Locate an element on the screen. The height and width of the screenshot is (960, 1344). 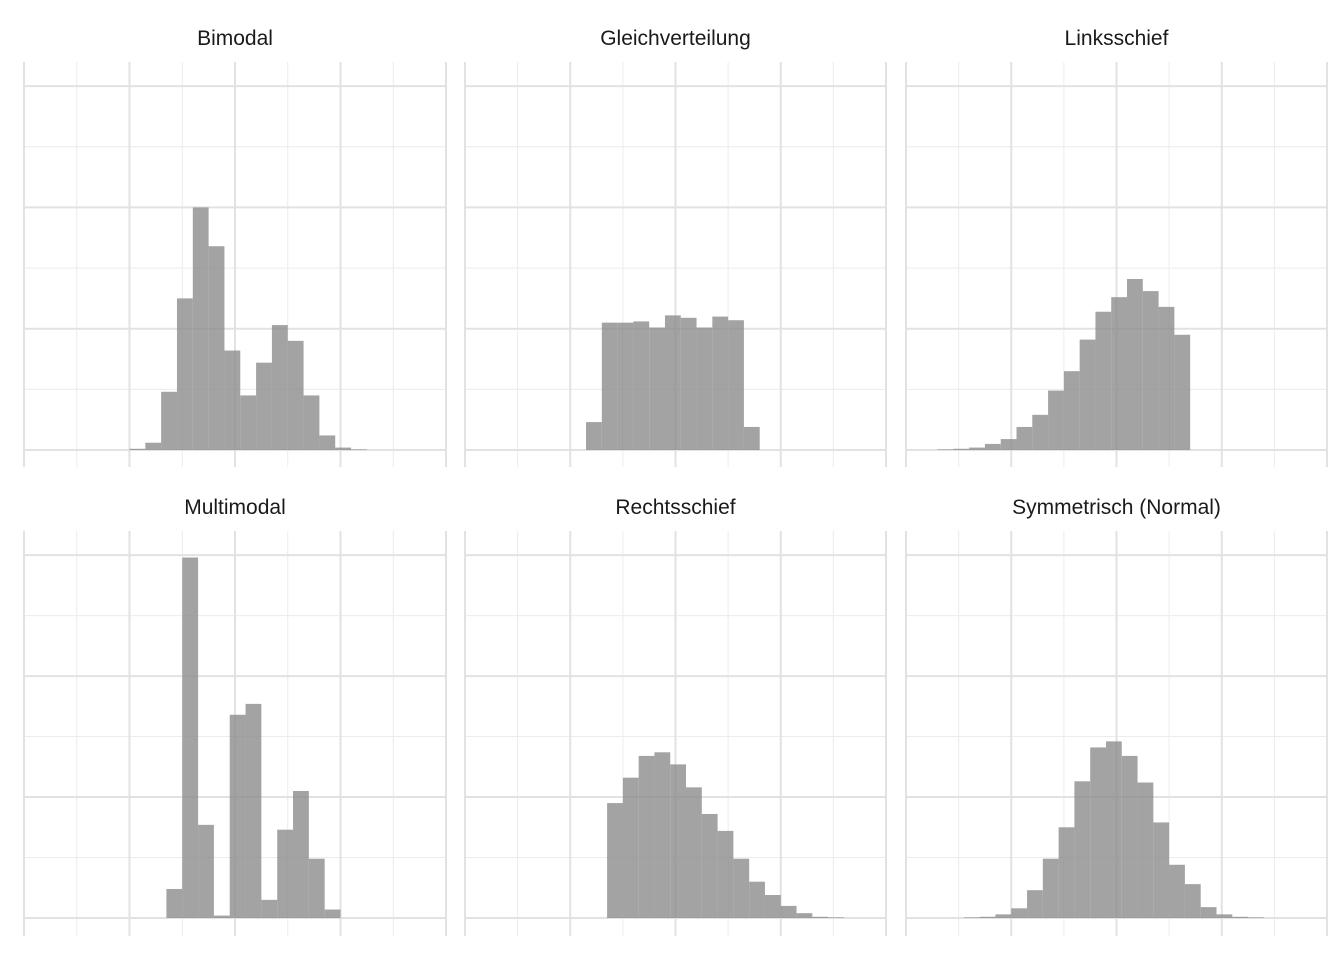
facet-panel: Rechtsschief is located at coordinates (675, 716).